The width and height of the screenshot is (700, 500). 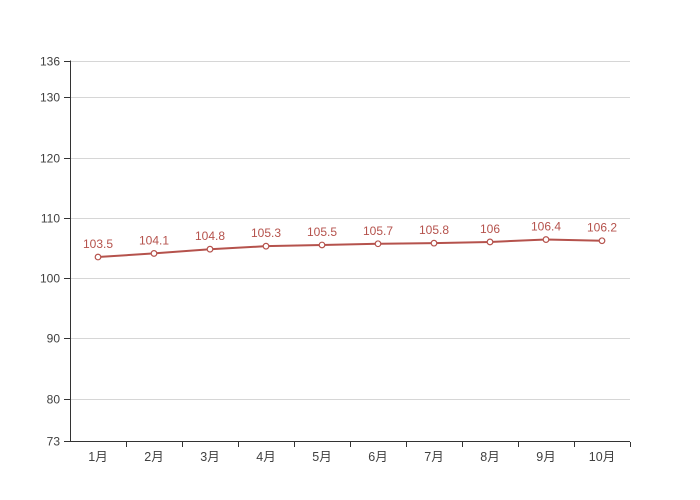 What do you see at coordinates (434, 230) in the screenshot?
I see `data-point-label: 105.8` at bounding box center [434, 230].